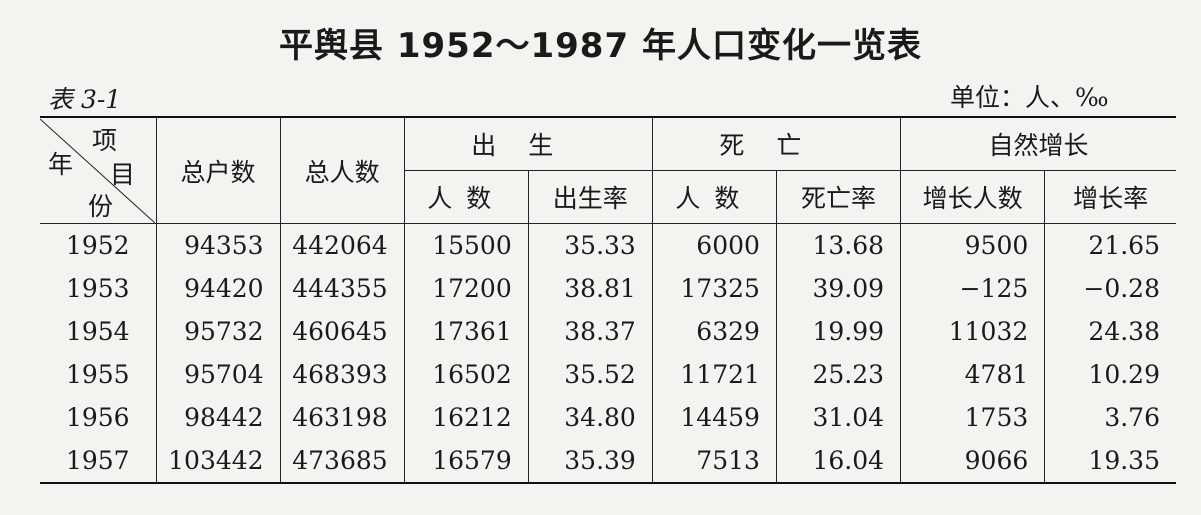 Image resolution: width=1201 pixels, height=515 pixels. Describe the element at coordinates (973, 417) in the screenshot. I see `cell-growth: 1753` at that location.